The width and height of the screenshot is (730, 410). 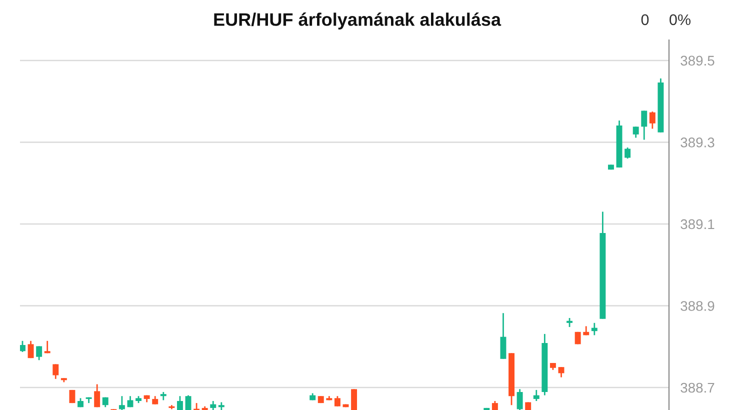 I want to click on y-tick-label: 389.3, so click(x=697, y=143).